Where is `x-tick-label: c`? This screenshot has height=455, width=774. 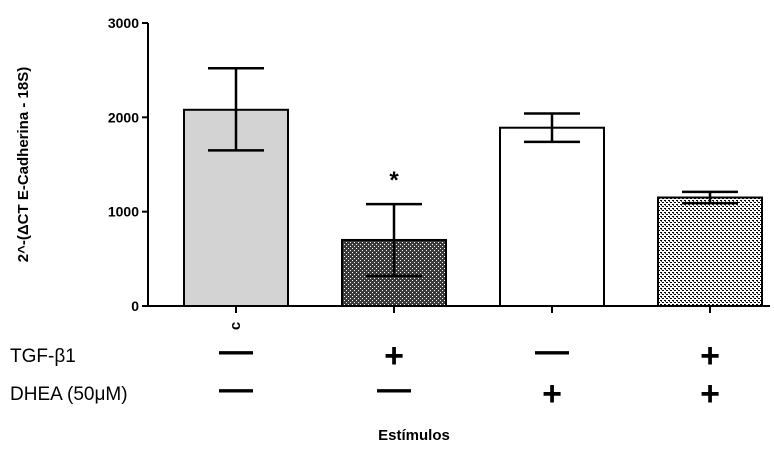
x-tick-label: c is located at coordinates (235, 326).